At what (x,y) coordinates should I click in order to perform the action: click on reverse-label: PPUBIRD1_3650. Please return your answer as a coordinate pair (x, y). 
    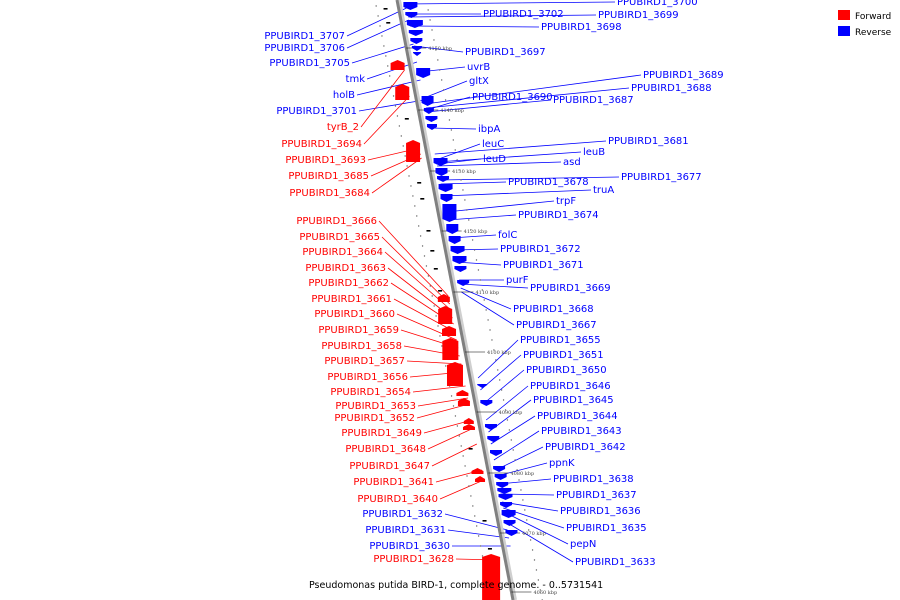
    Looking at the image, I should click on (566, 370).